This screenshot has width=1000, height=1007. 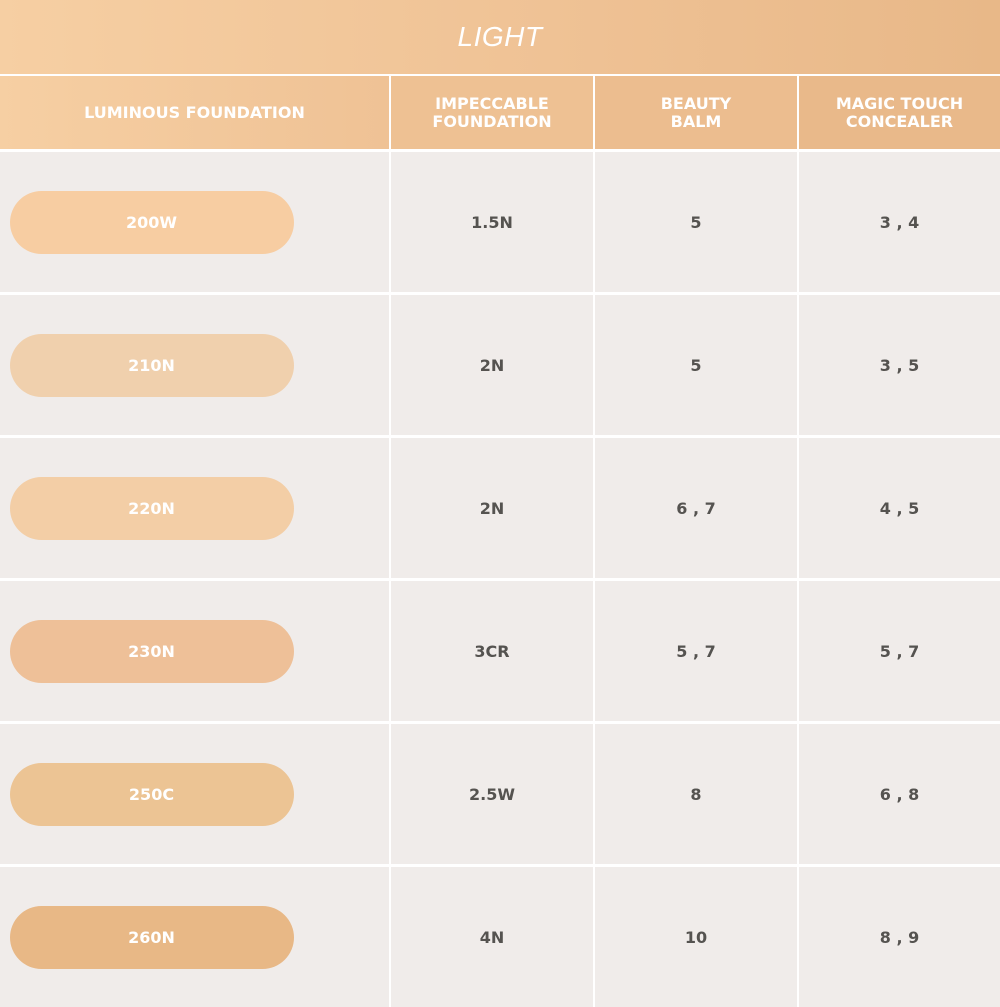 What do you see at coordinates (492, 651) in the screenshot?
I see `impeccable-value: 3CR` at bounding box center [492, 651].